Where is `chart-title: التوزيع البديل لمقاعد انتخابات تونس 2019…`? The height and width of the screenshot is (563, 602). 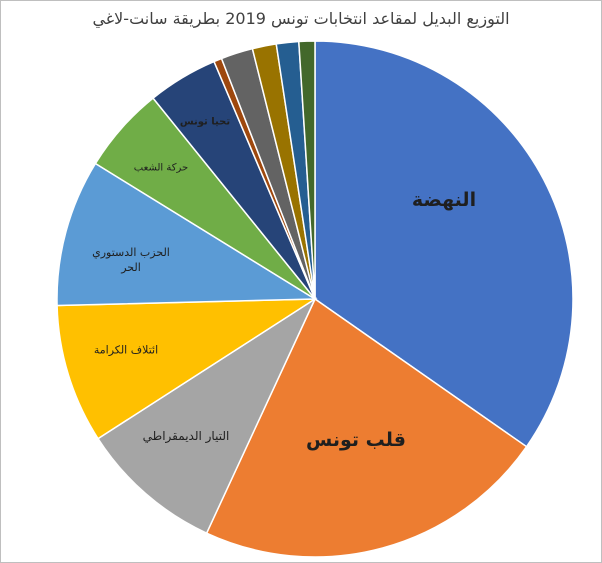 chart-title: التوزيع البديل لمقاعد انتخابات تونس 2019… is located at coordinates (301, 18).